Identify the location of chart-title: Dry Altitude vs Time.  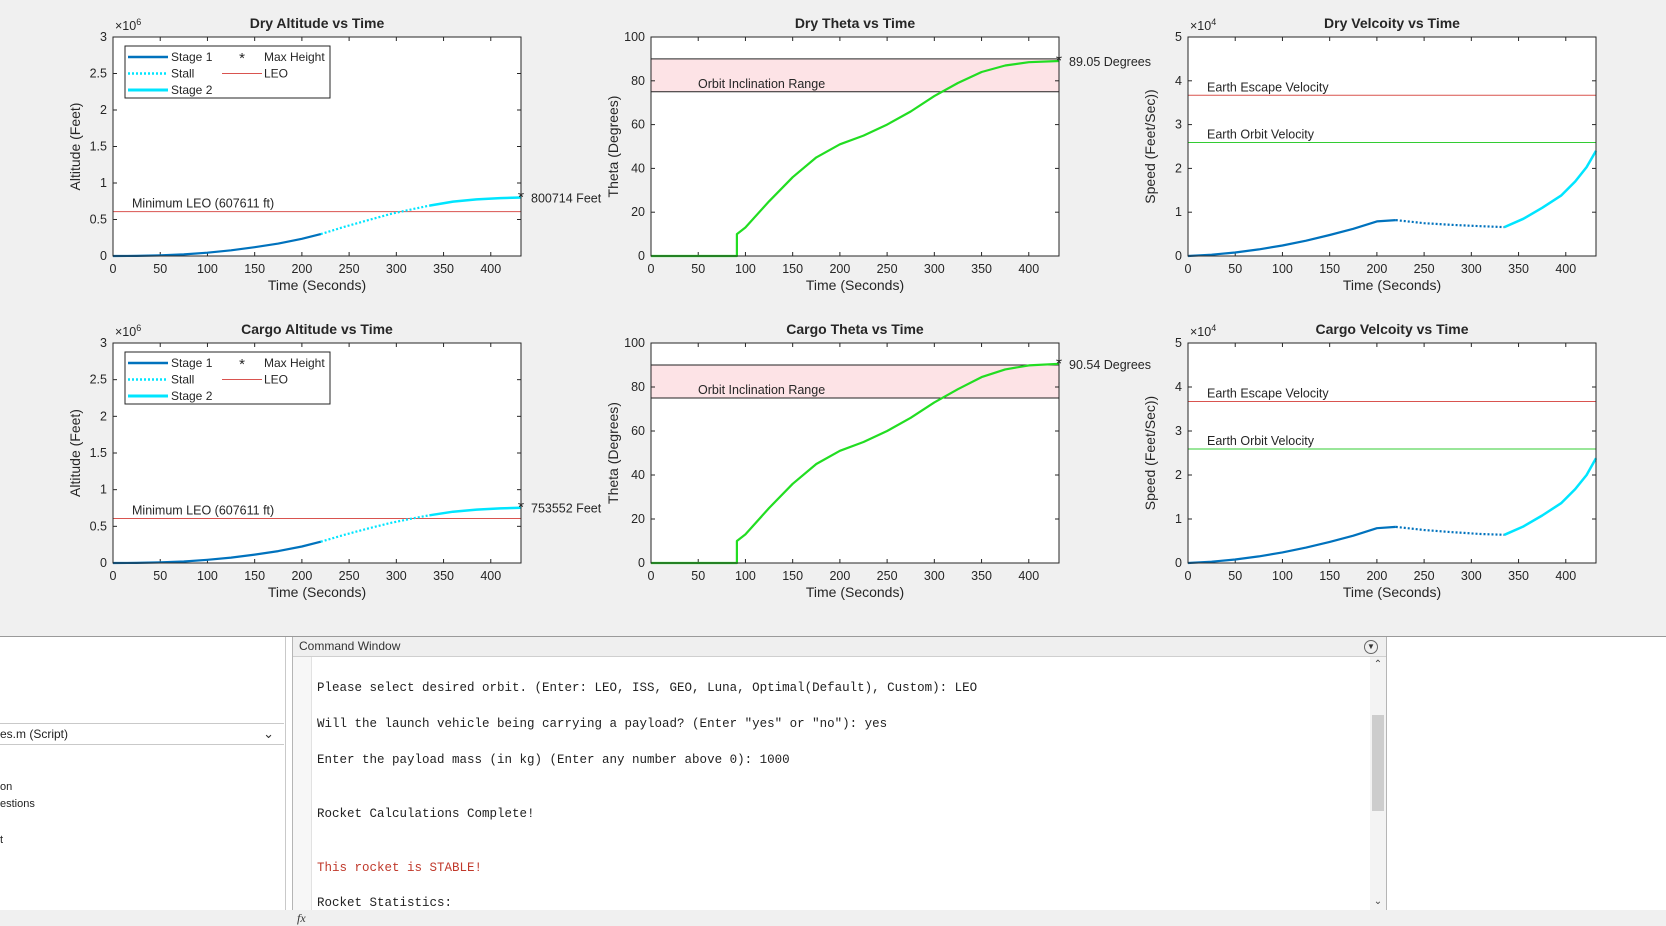
(317, 23).